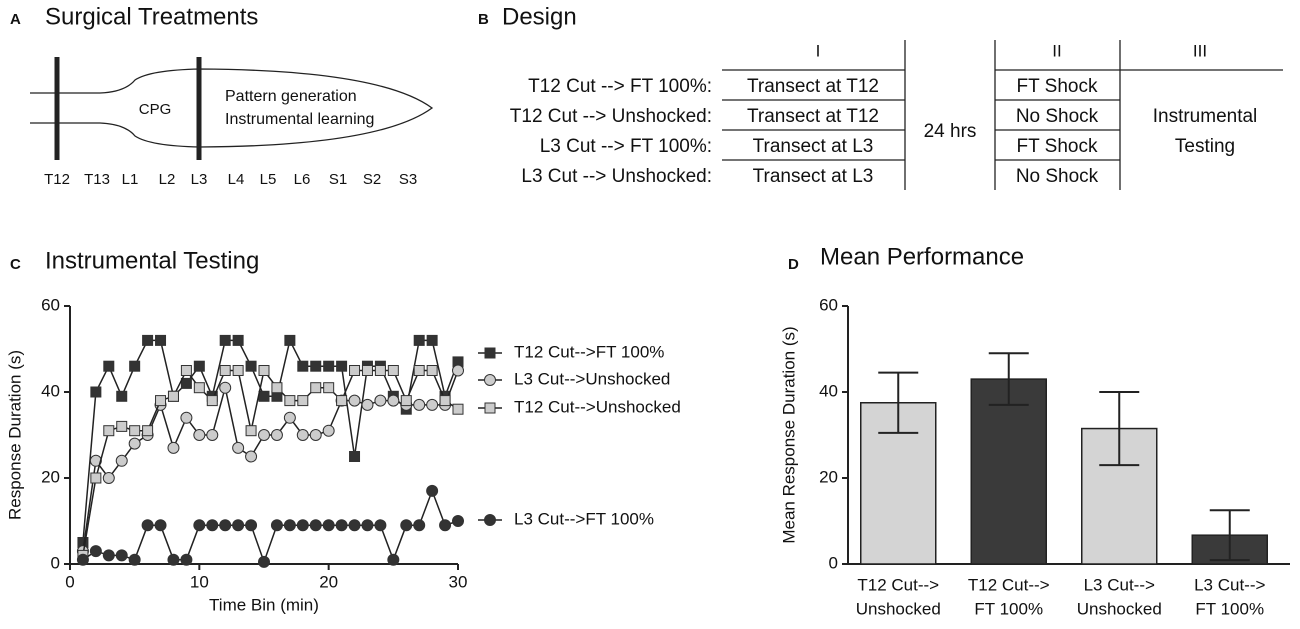  What do you see at coordinates (828, 304) in the screenshot?
I see `y-tick-label: 60` at bounding box center [828, 304].